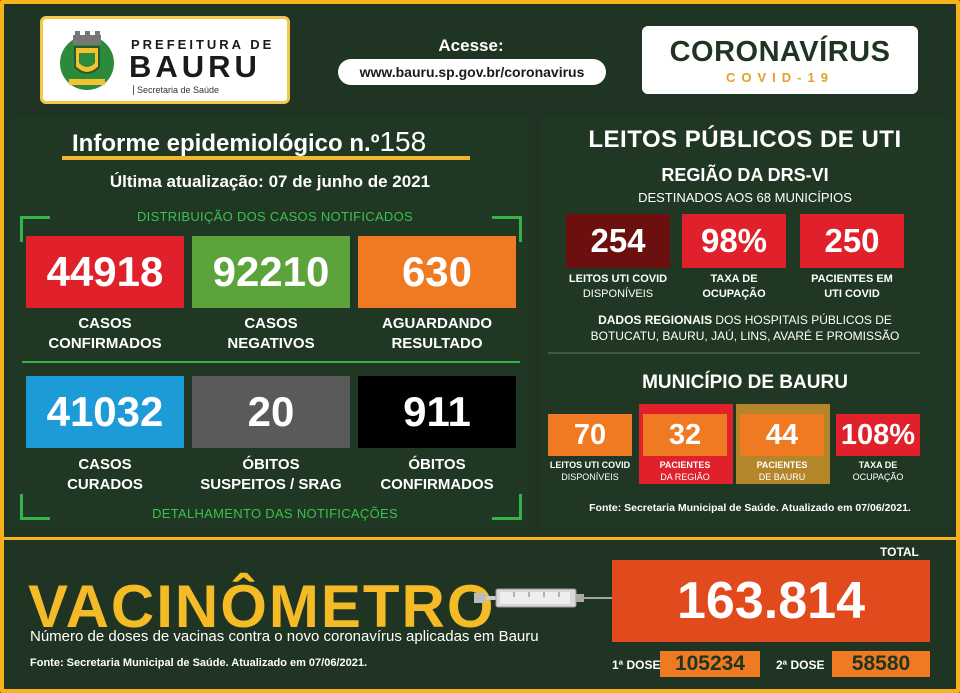 The height and width of the screenshot is (693, 960). Describe the element at coordinates (437, 334) in the screenshot. I see `stat-label: AGUARDANDO RESULTADO` at that location.